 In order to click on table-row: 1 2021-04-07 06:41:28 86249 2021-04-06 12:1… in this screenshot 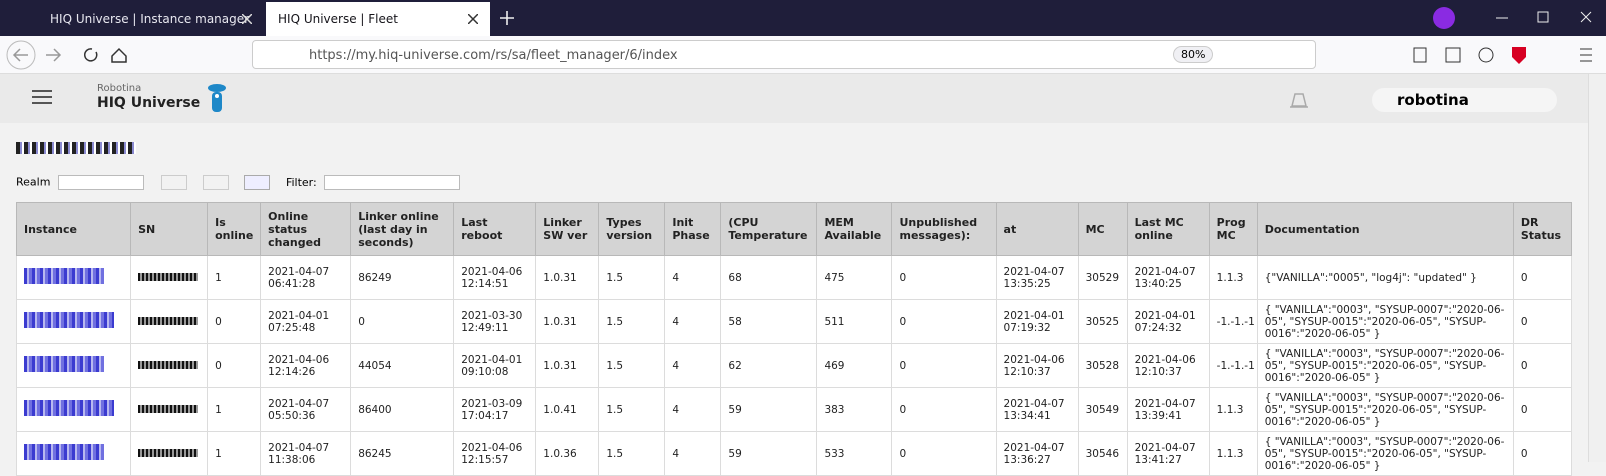, I will do `click(794, 277)`.